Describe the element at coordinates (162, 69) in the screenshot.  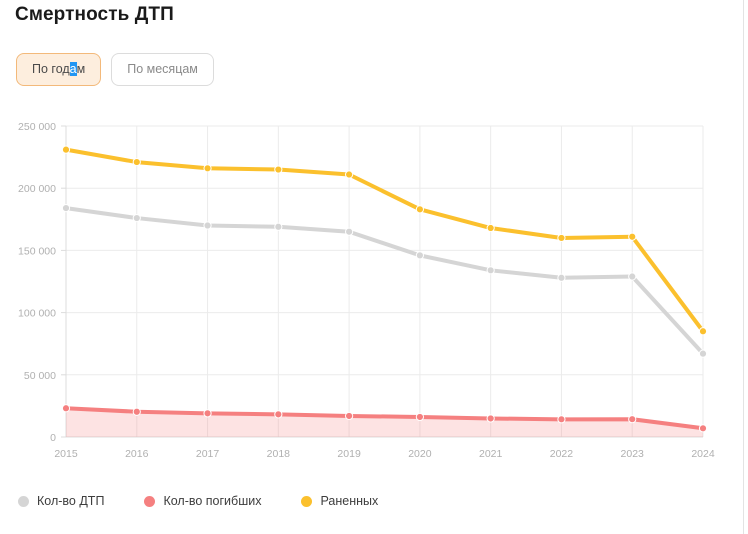
I see `toggle-by-months-button: По месяцам` at that location.